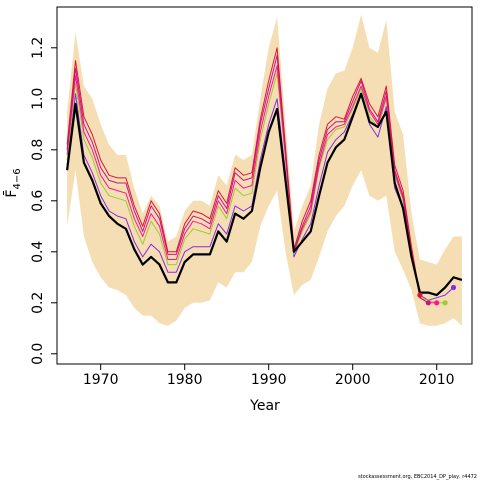 The width and height of the screenshot is (480, 480). I want to click on x-axis: 1970 1980 1990 2000 2010, so click(269, 376).